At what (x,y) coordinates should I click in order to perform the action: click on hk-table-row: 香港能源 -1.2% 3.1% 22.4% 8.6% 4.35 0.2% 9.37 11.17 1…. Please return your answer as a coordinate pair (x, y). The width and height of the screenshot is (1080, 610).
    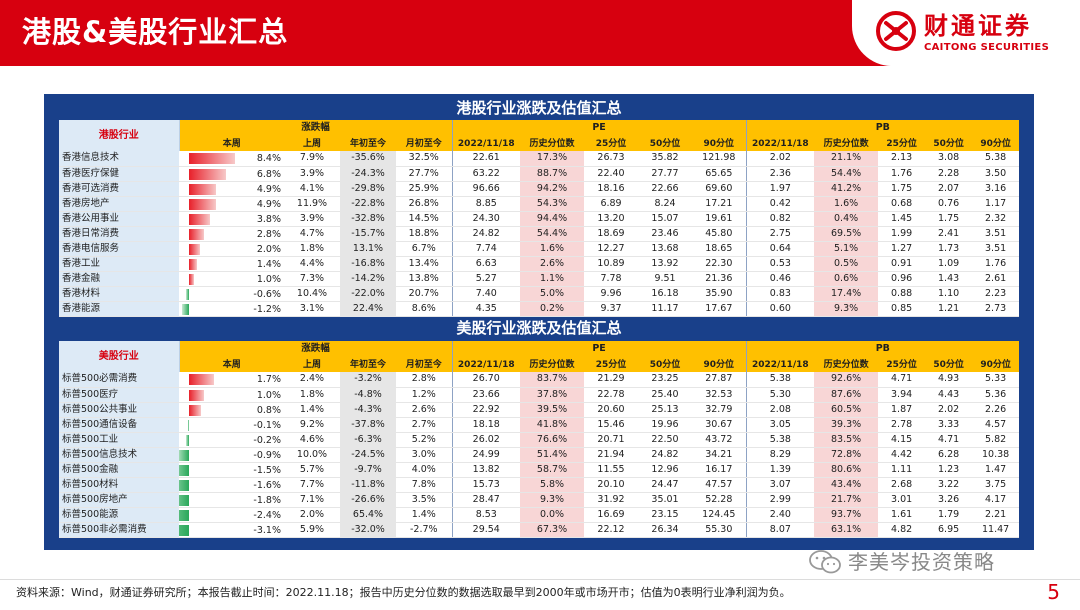
    Looking at the image, I should click on (539, 309).